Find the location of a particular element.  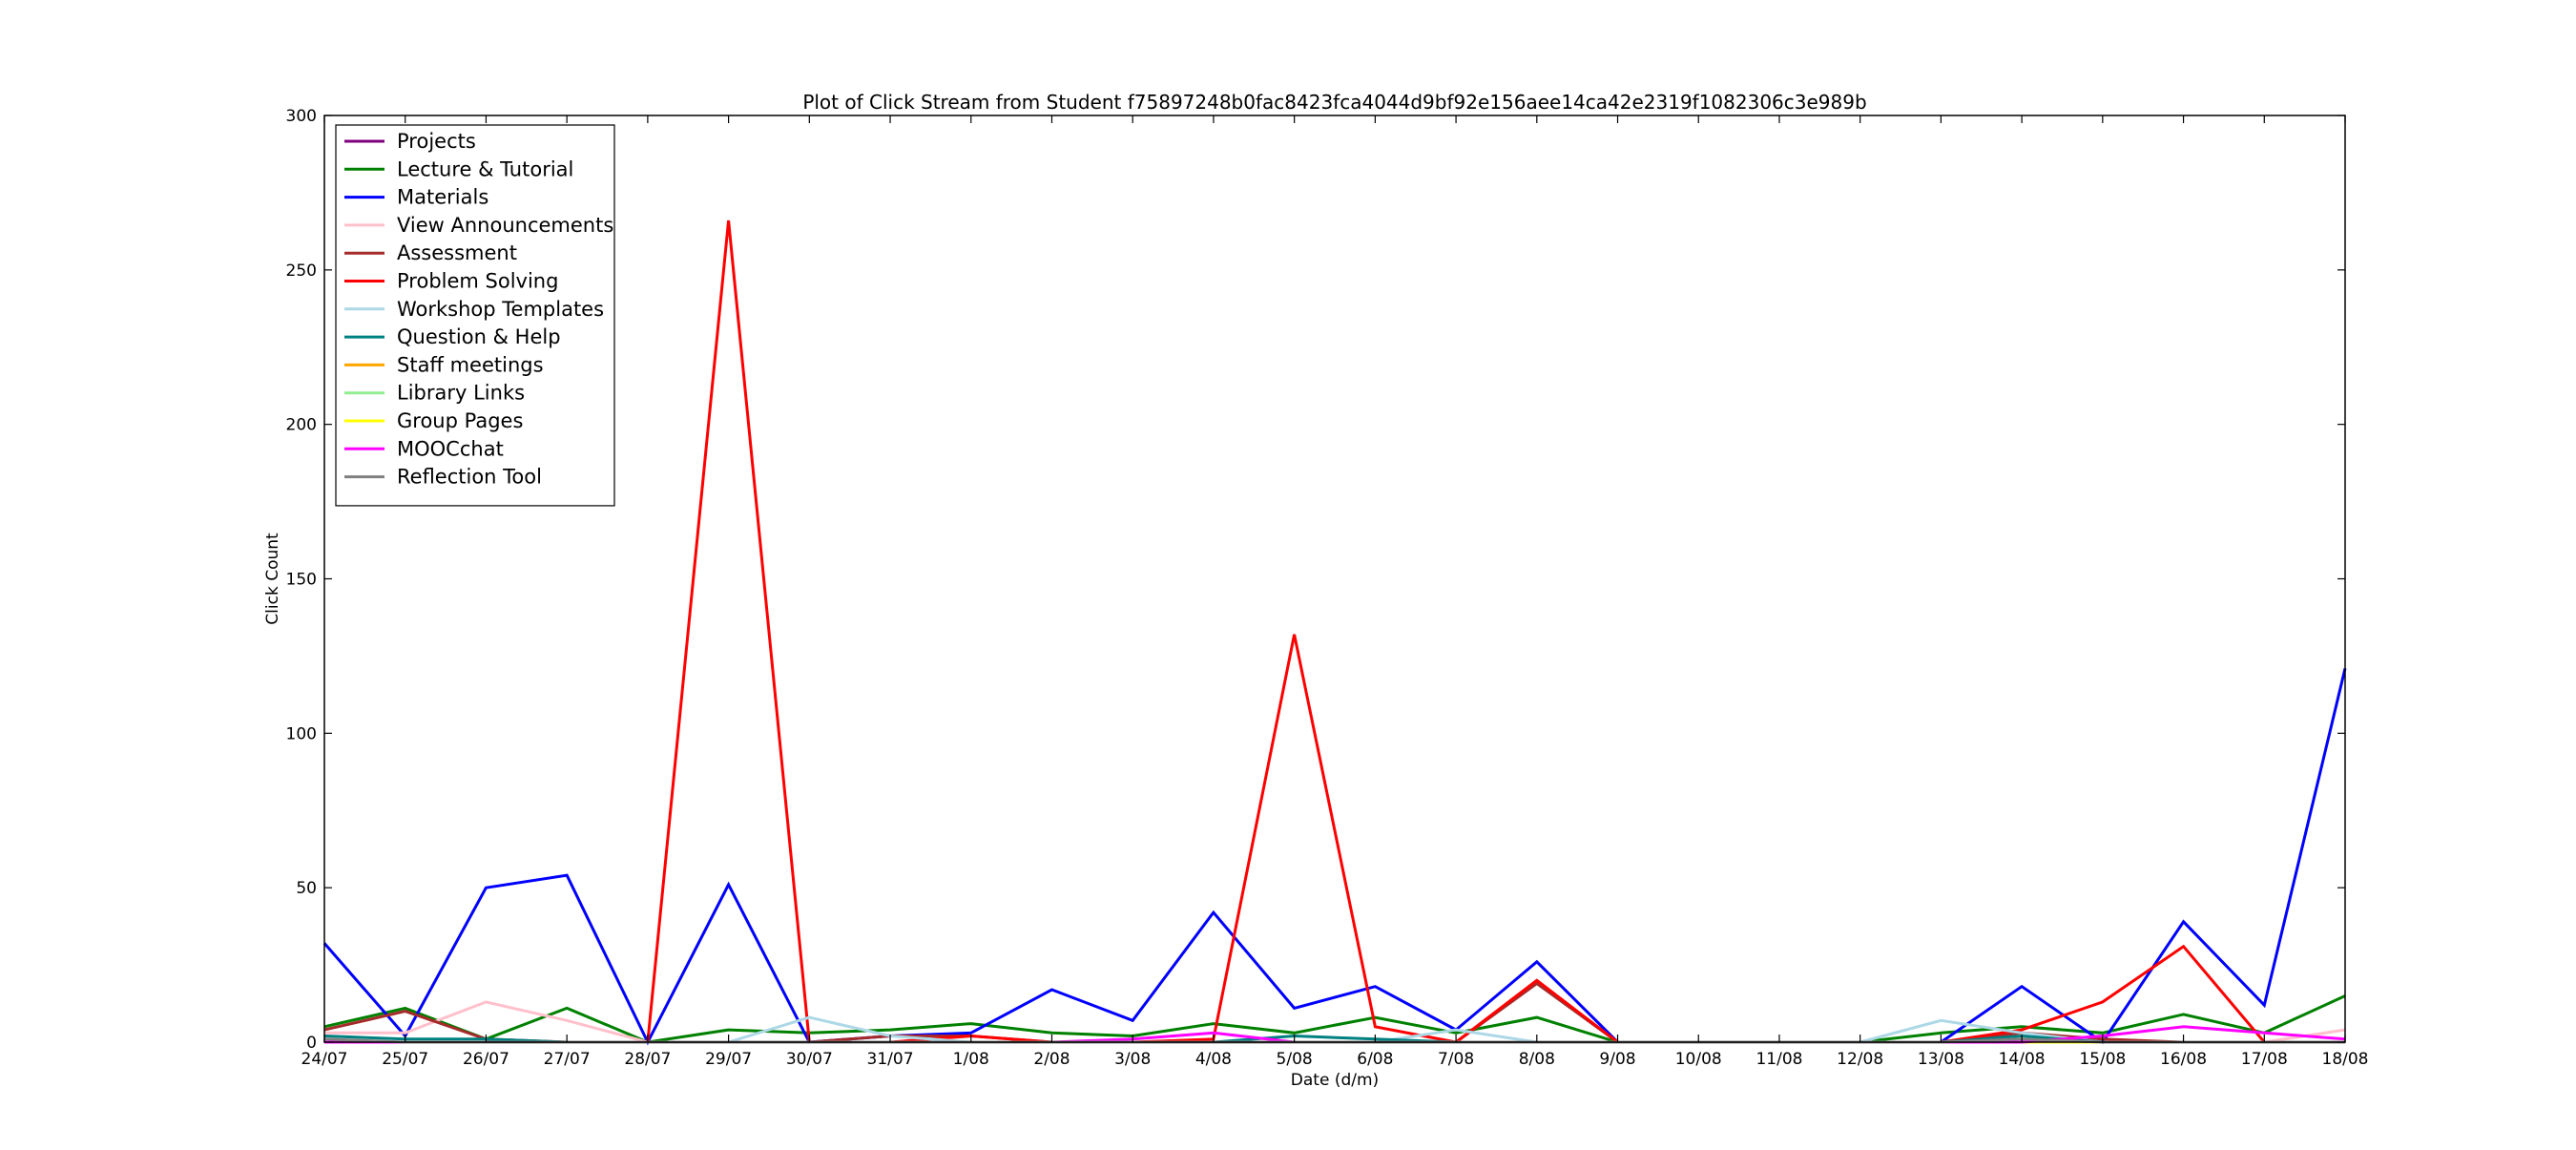

x-tick-label: 24/07 is located at coordinates (324, 1059).